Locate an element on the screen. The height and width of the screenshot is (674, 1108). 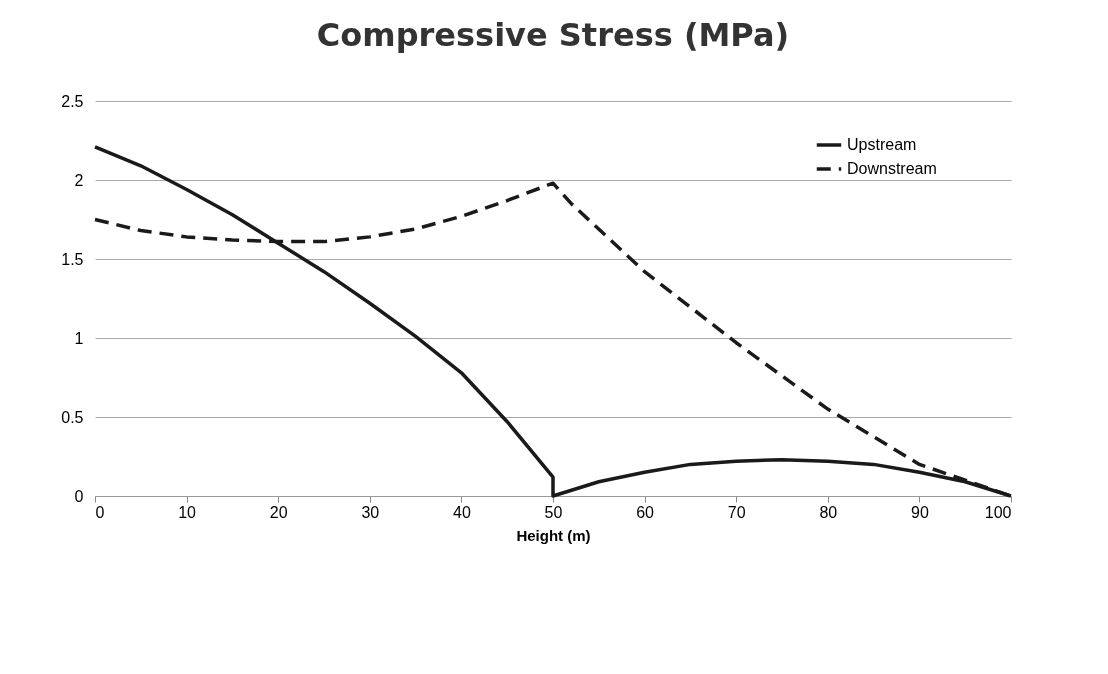
x-tick-label: 10 is located at coordinates (187, 512).